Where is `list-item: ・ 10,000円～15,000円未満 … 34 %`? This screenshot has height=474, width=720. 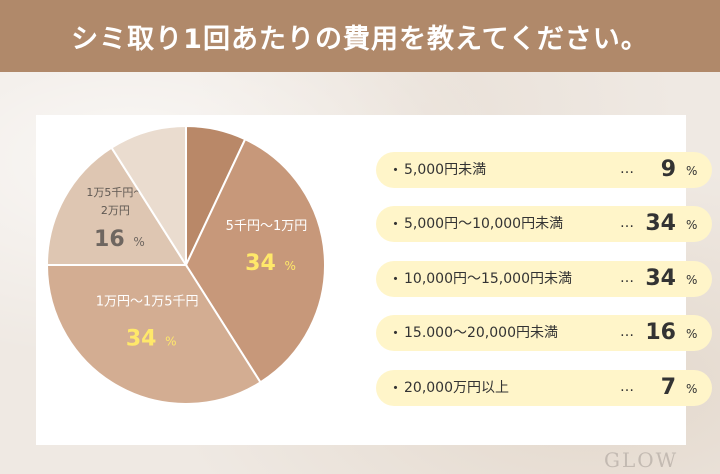 list-item: ・ 10,000円～15,000円未満 … 34 % is located at coordinates (544, 279).